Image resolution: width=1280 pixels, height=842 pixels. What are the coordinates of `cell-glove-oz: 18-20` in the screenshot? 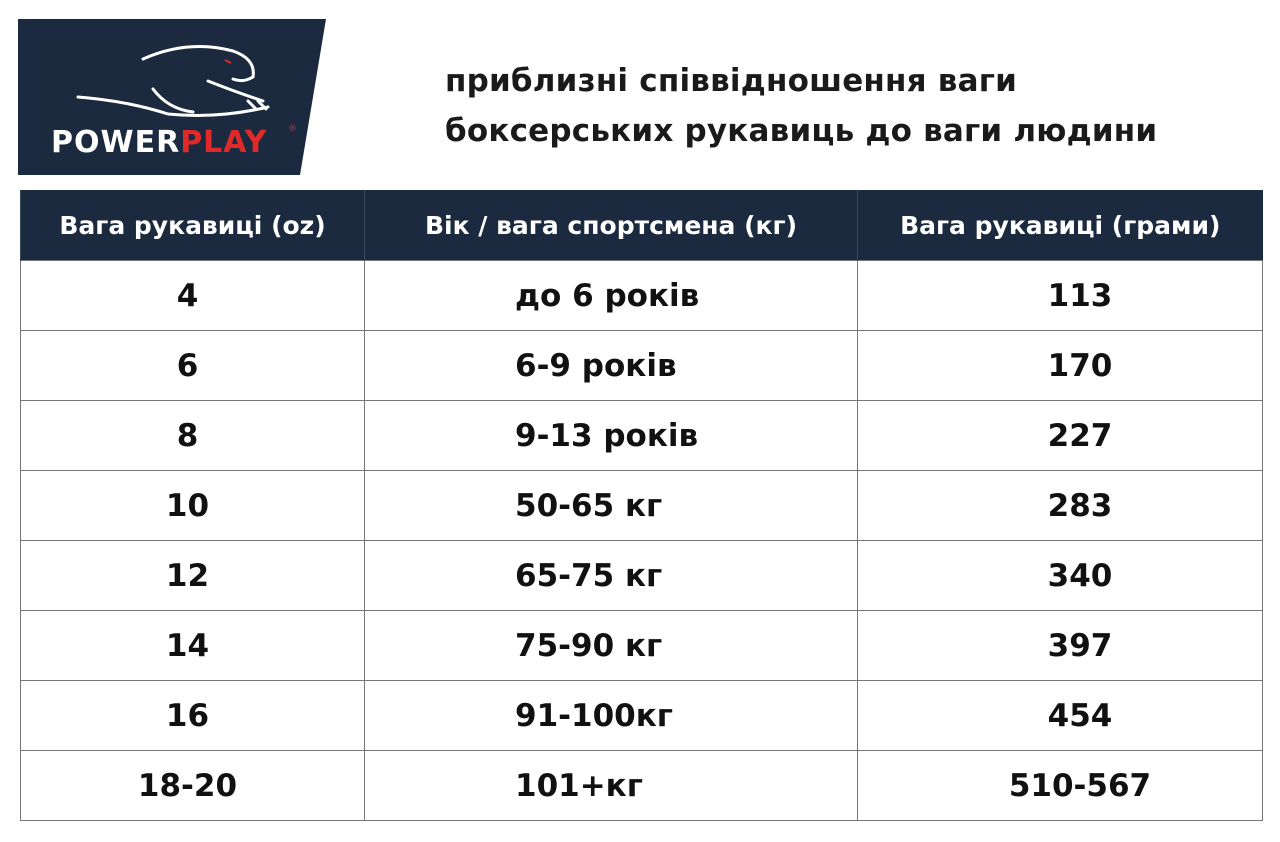 It's located at (192, 785).